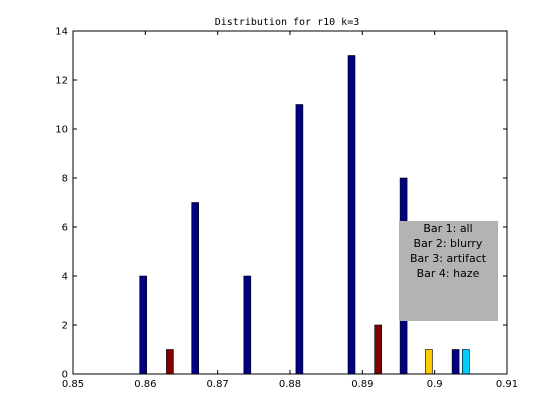 This screenshot has width=560, height=420. I want to click on x-tick-label: 0.9, so click(435, 384).